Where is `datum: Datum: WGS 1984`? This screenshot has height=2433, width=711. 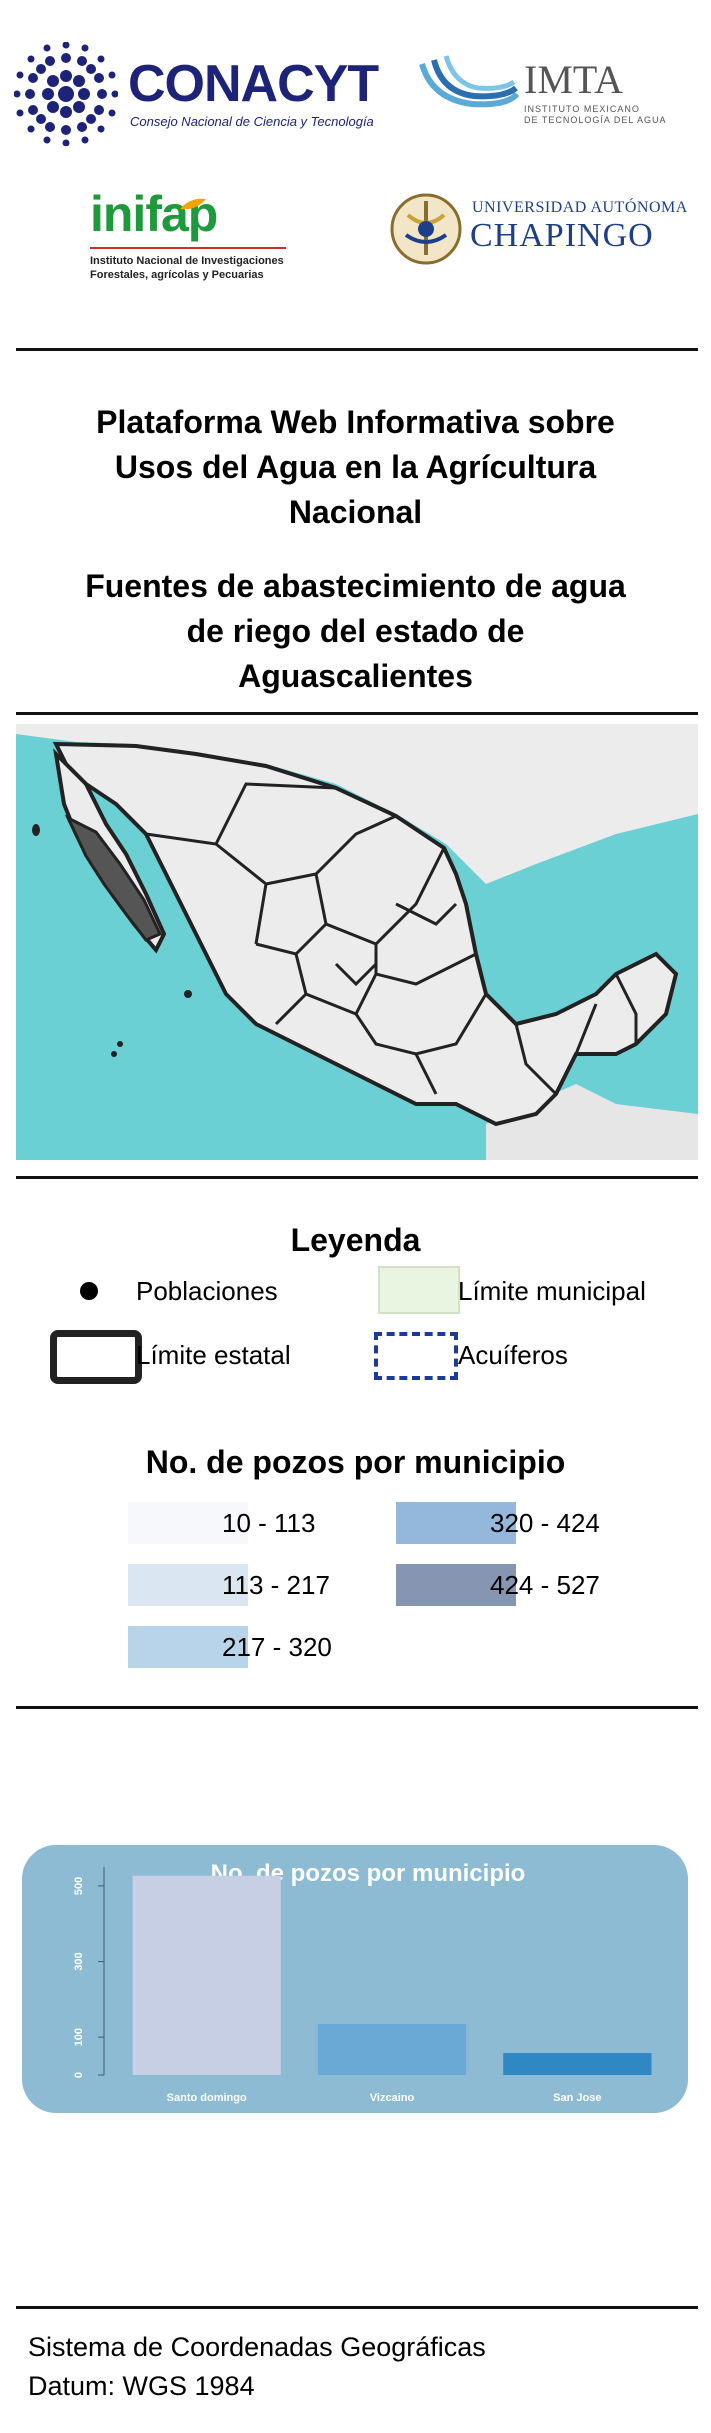
datum: Datum: WGS 1984 is located at coordinates (141, 2386).